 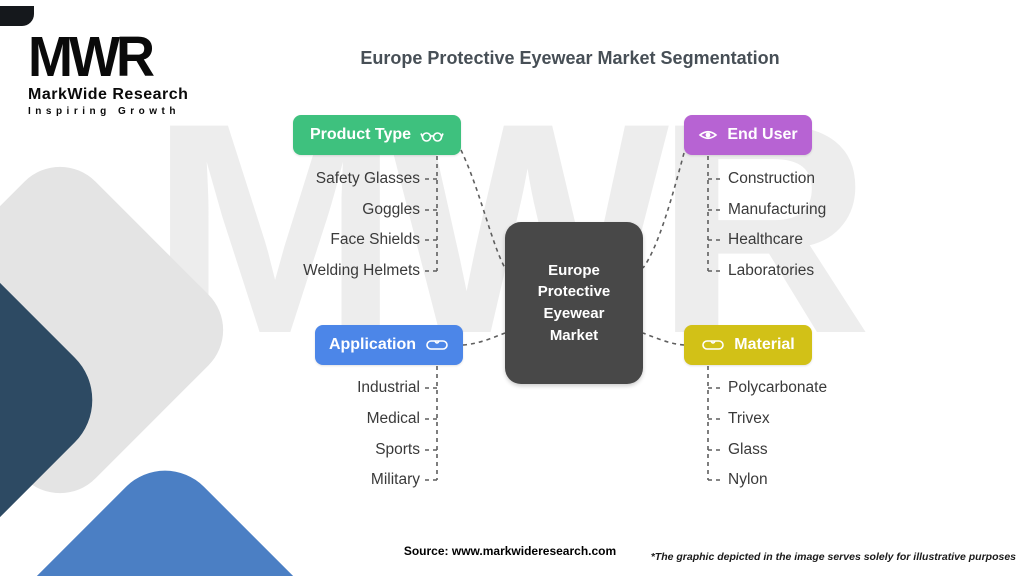 I want to click on leaf-item: Medical, so click(x=393, y=418).